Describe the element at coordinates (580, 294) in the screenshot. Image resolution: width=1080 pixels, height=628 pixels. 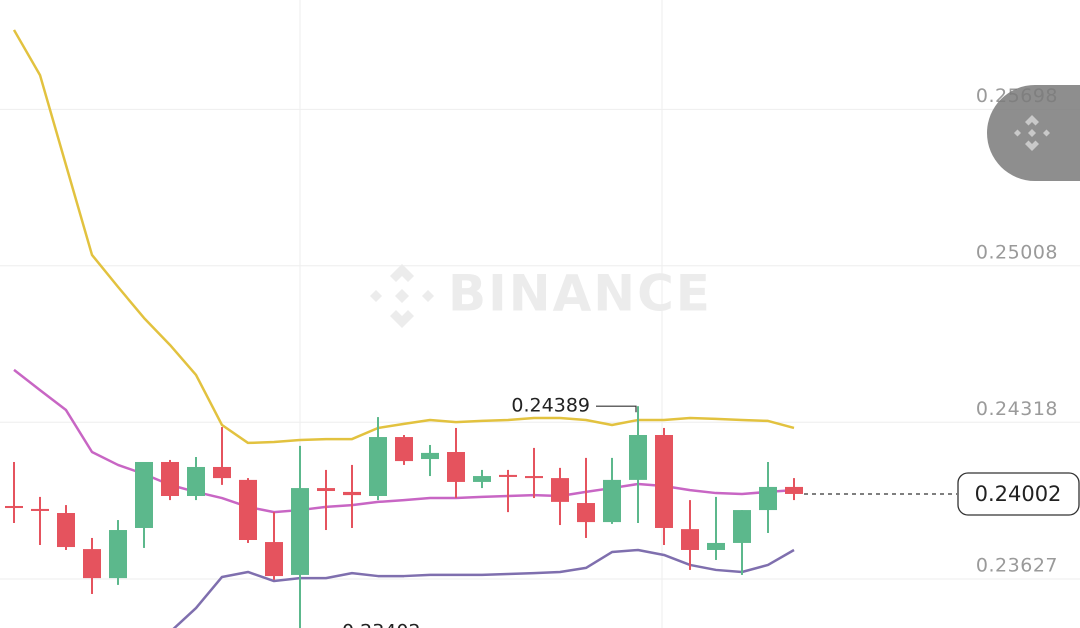
I see `watermark-text: BINANCE` at that location.